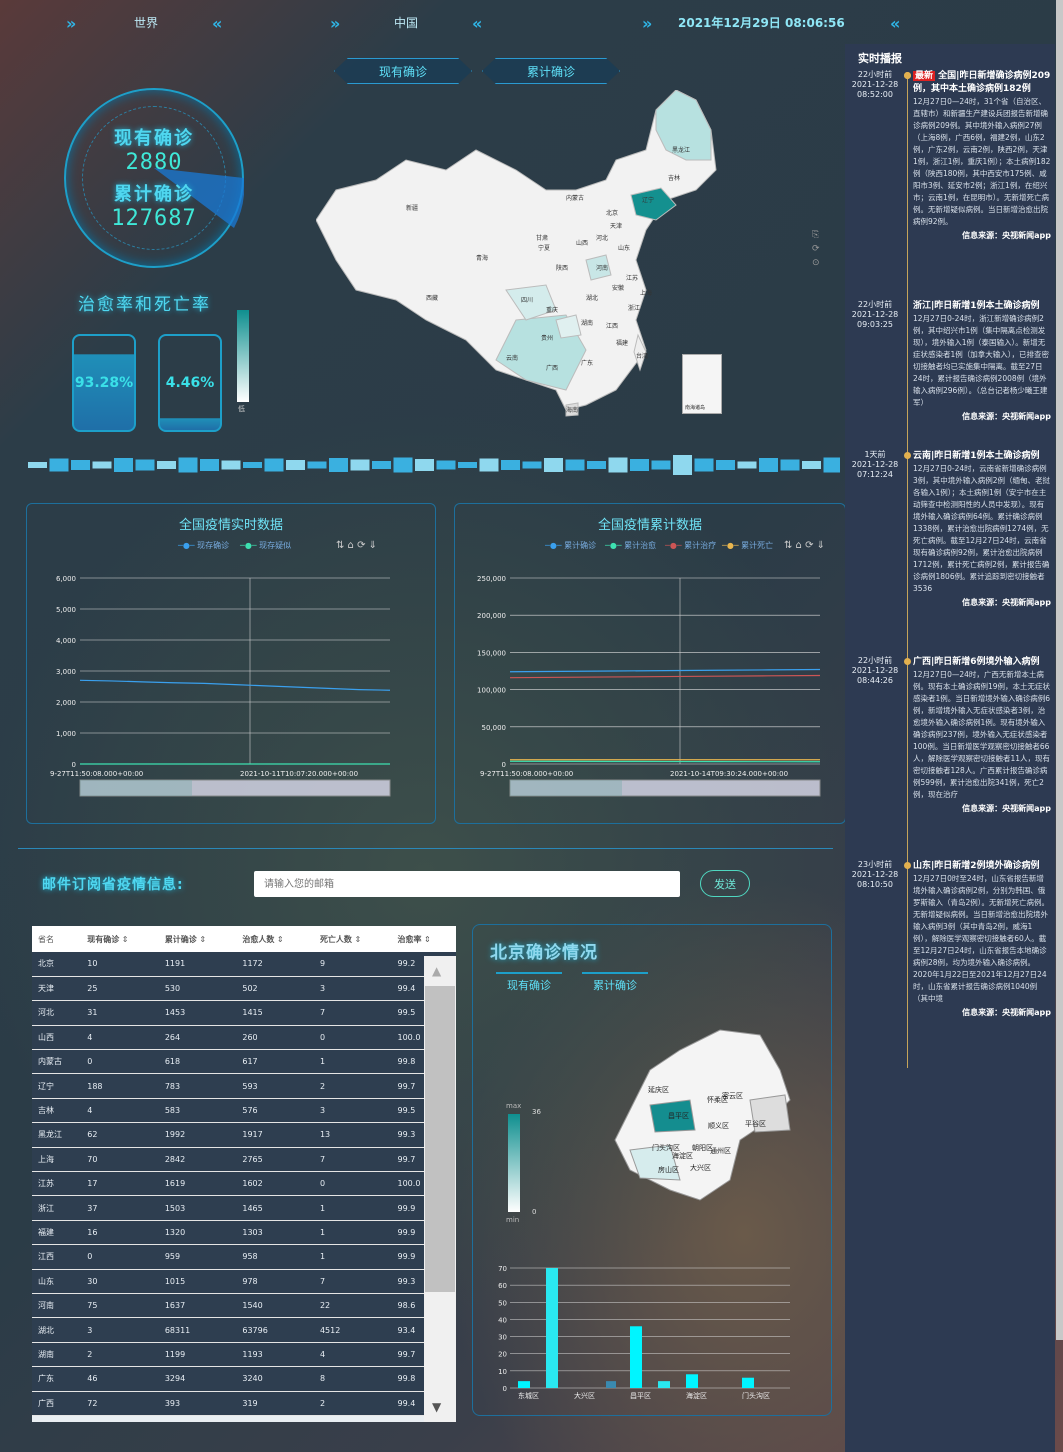  Describe the element at coordinates (700, 545) in the screenshot. I see `legend-label: 累计治疗` at that location.